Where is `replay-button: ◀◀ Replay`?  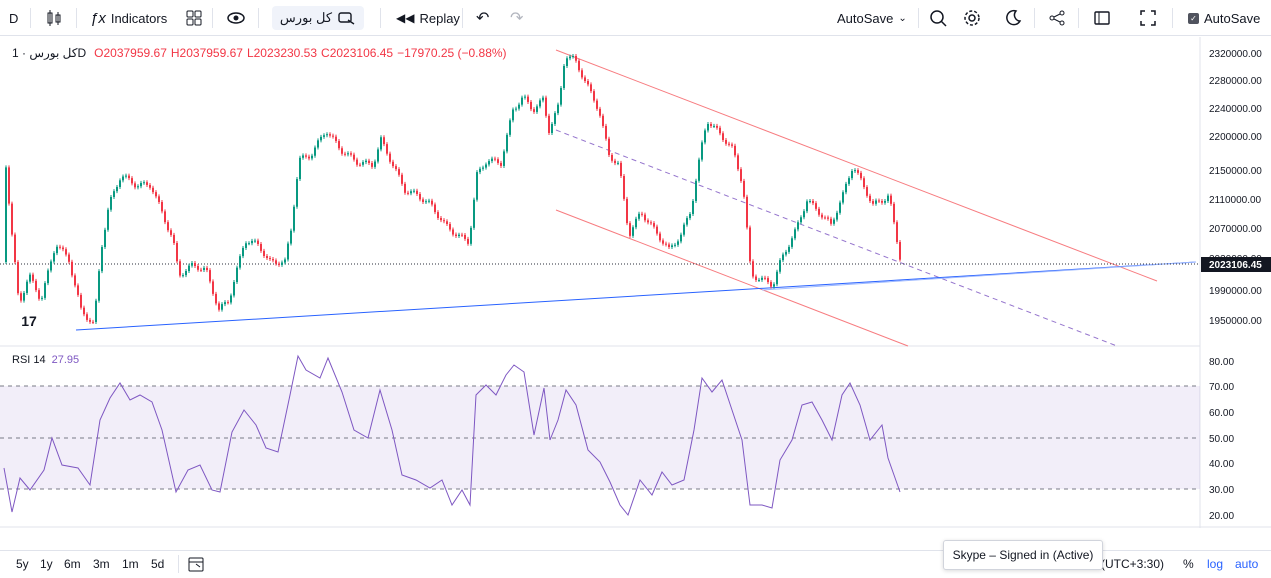 replay-button: ◀◀ Replay is located at coordinates (428, 18).